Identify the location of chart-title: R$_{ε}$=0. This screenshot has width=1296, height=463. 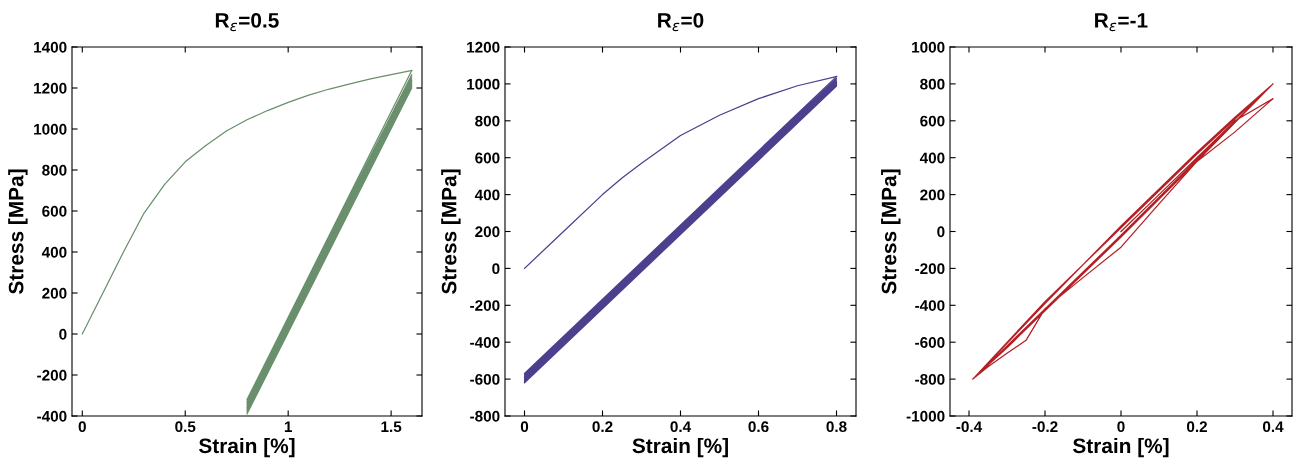
(681, 22).